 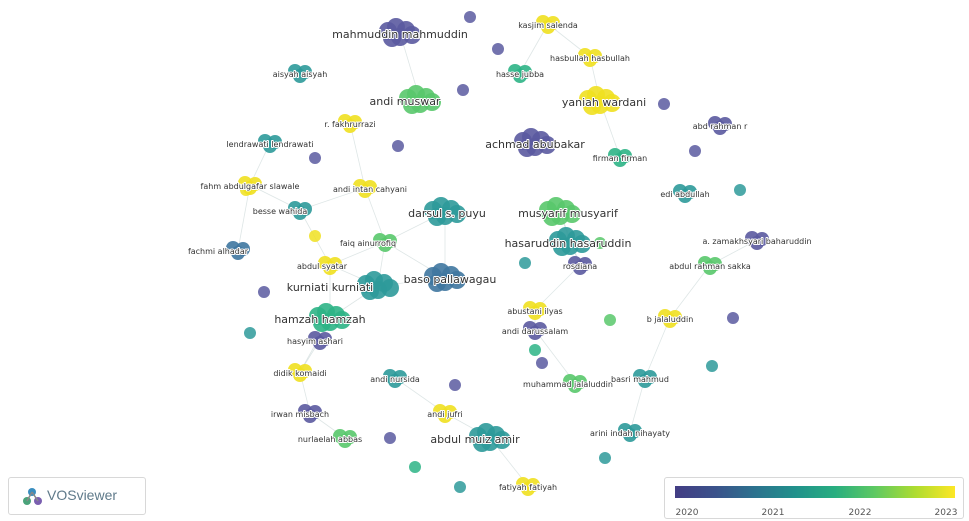 What do you see at coordinates (447, 211) in the screenshot?
I see `author-node: darsul s. puyu` at bounding box center [447, 211].